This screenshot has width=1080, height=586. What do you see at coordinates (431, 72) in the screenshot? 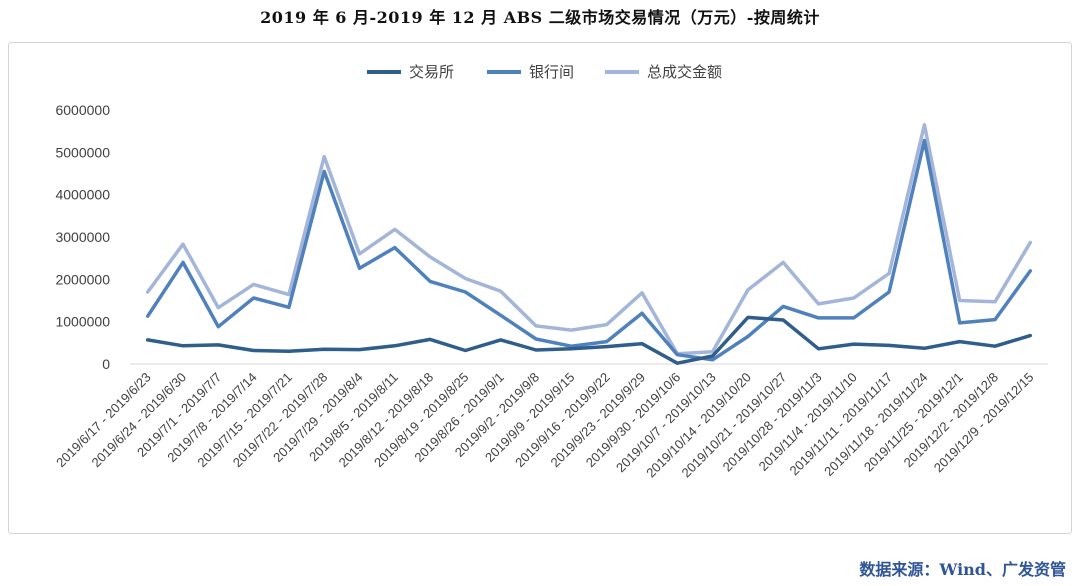
I see `legend-label-1: 交易所` at bounding box center [431, 72].